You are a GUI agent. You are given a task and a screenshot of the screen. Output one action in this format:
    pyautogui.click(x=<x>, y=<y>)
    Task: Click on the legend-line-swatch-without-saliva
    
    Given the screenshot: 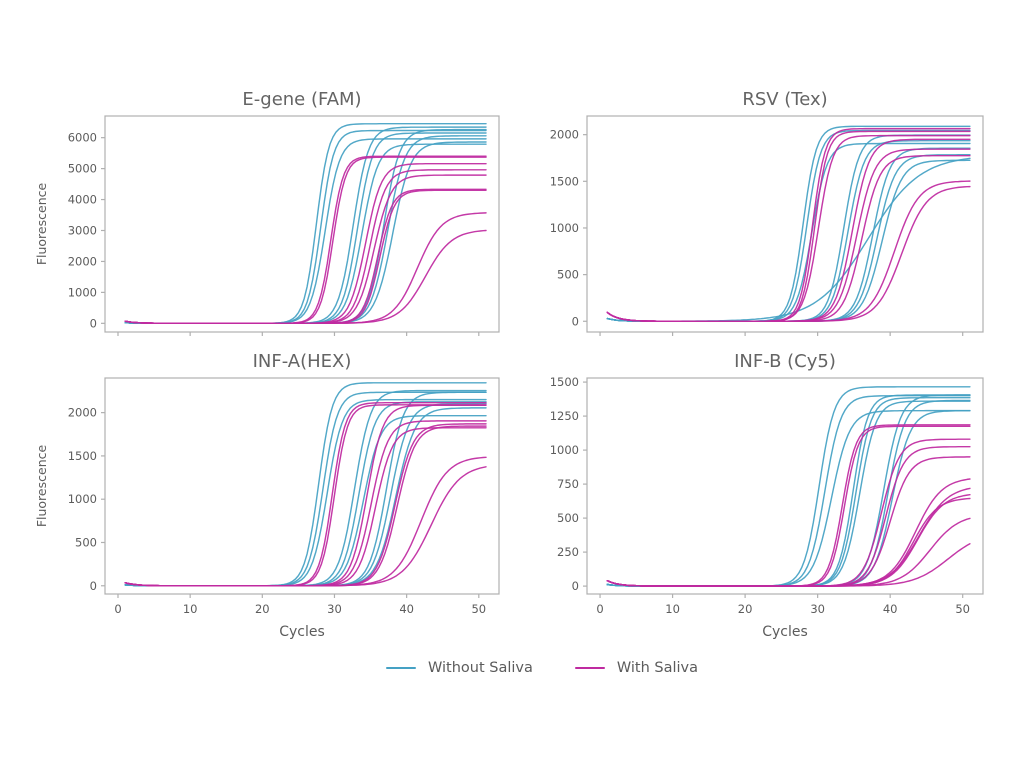 What is the action you would take?
    pyautogui.click(x=400, y=668)
    